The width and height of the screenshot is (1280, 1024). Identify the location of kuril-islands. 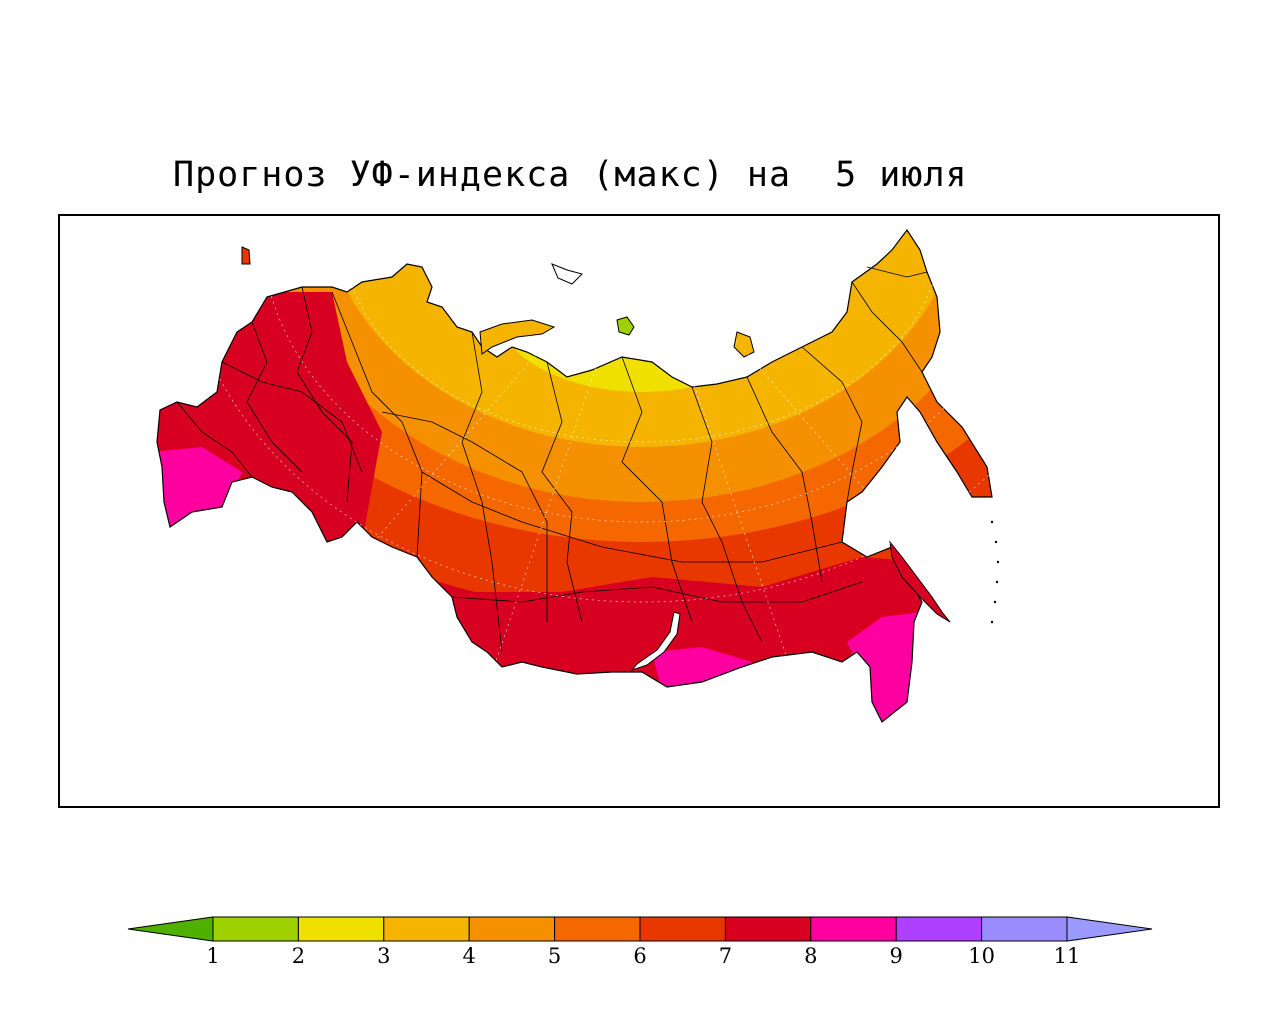
(995, 572).